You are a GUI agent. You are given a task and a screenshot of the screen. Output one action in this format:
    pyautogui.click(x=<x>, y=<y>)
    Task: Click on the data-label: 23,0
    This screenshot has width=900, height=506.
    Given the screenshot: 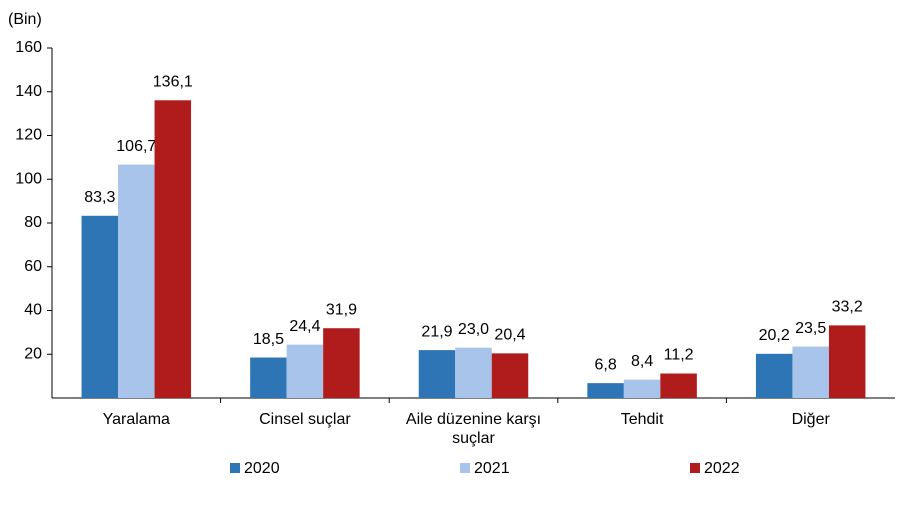 What is the action you would take?
    pyautogui.click(x=473, y=329)
    